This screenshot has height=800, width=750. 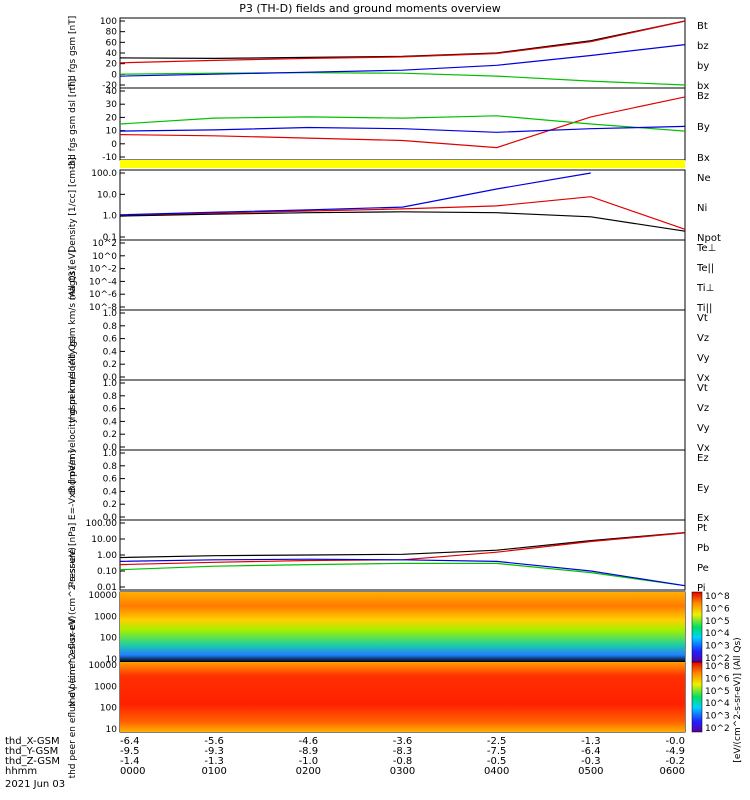 I want to click on y-tick-label: 100.0, so click(x=104, y=174).